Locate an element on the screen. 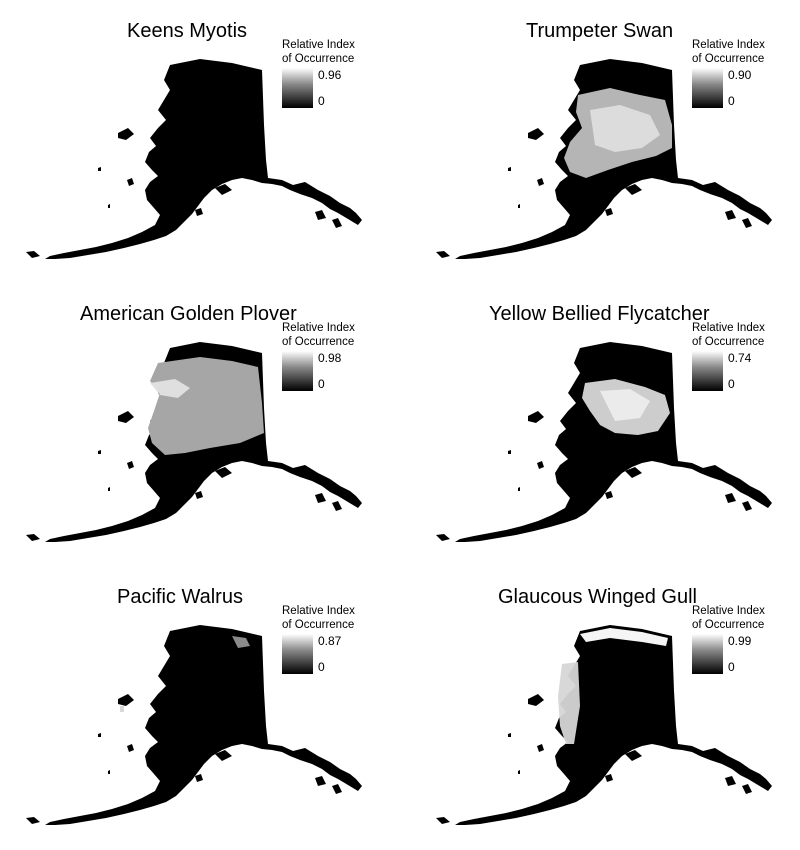 Image resolution: width=800 pixels, height=850 pixels. legend-max-label: 0.98 is located at coordinates (330, 358).